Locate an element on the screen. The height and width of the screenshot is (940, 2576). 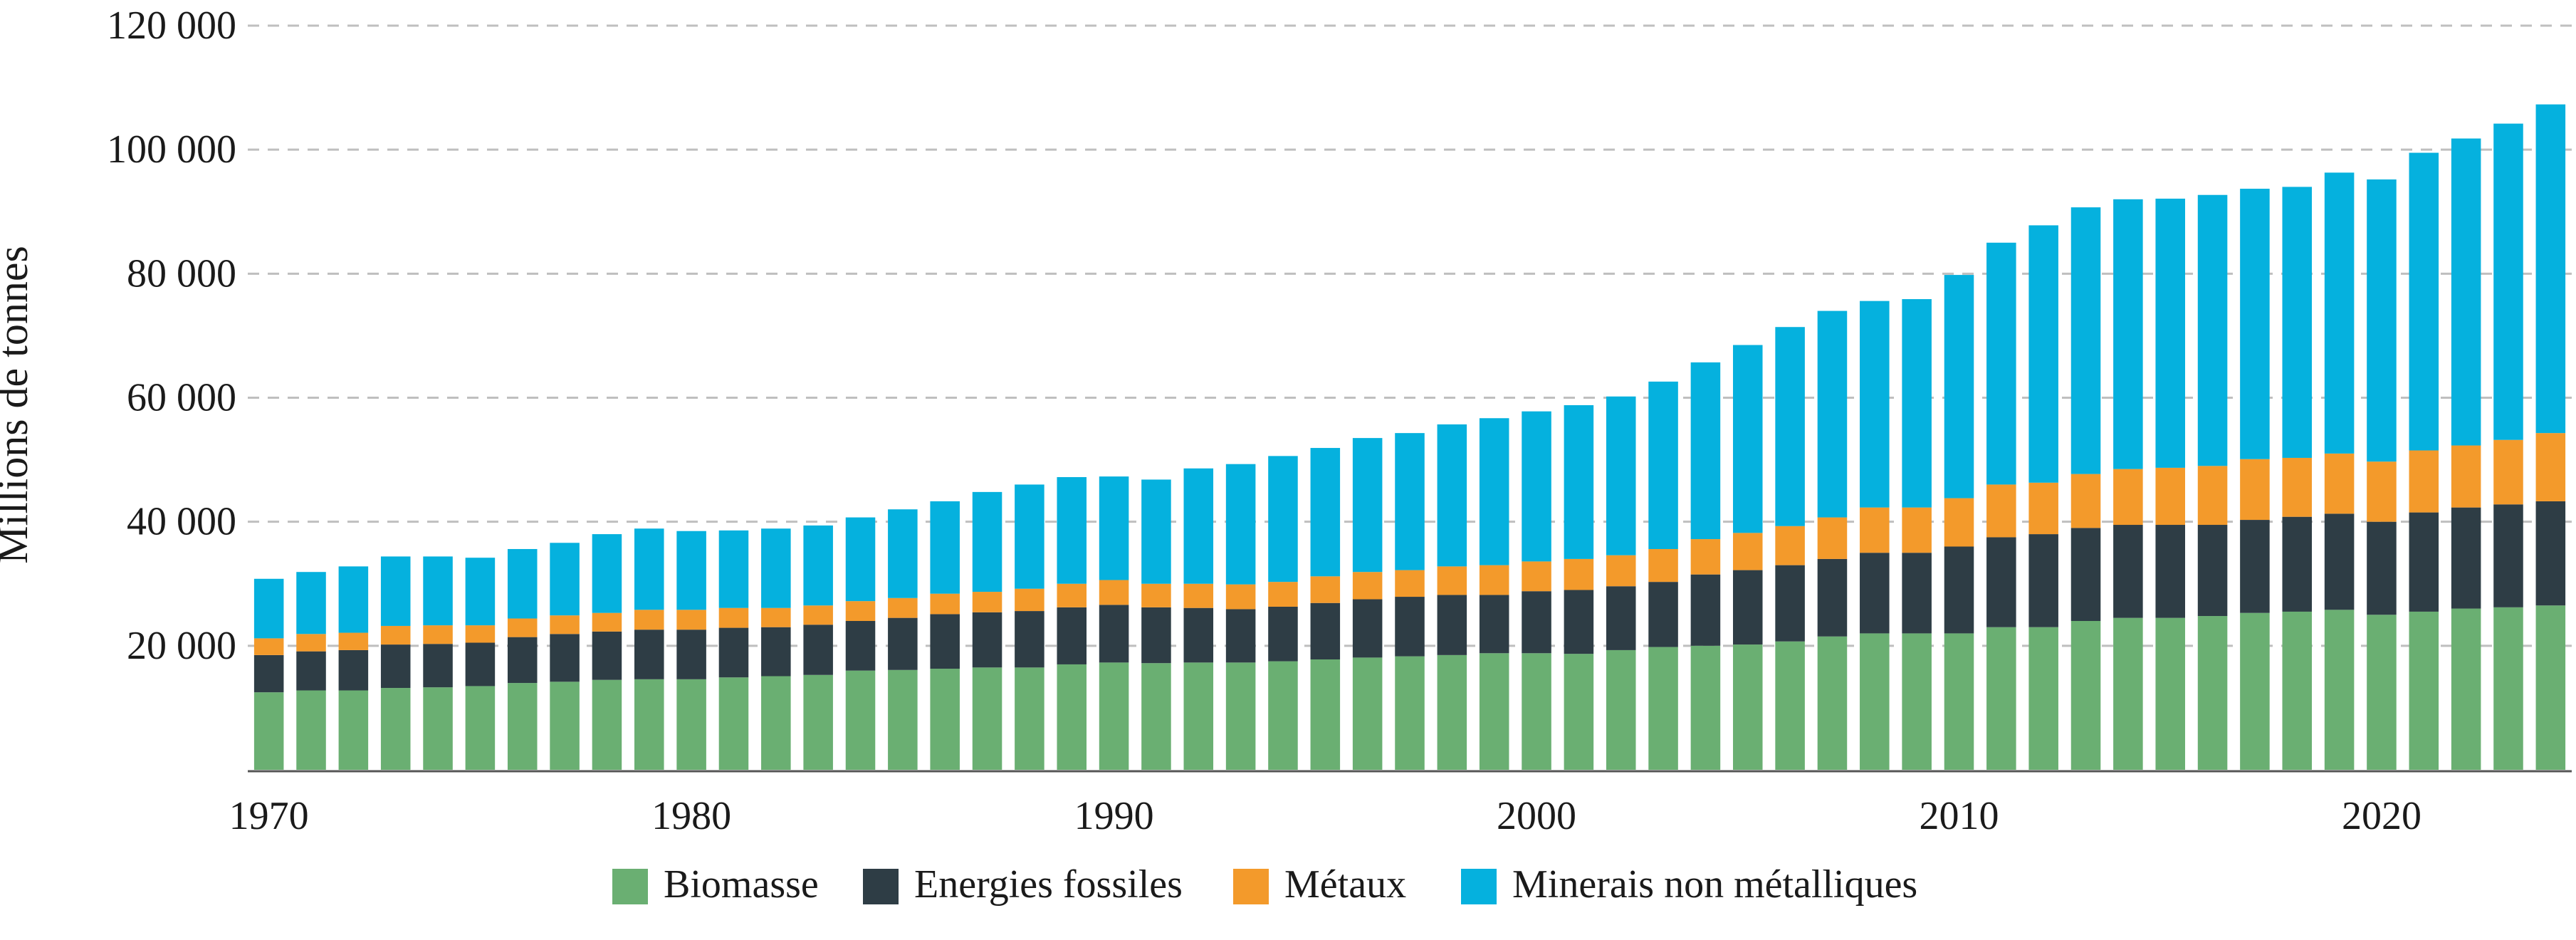
legend-label: Biomasse is located at coordinates (741, 884).